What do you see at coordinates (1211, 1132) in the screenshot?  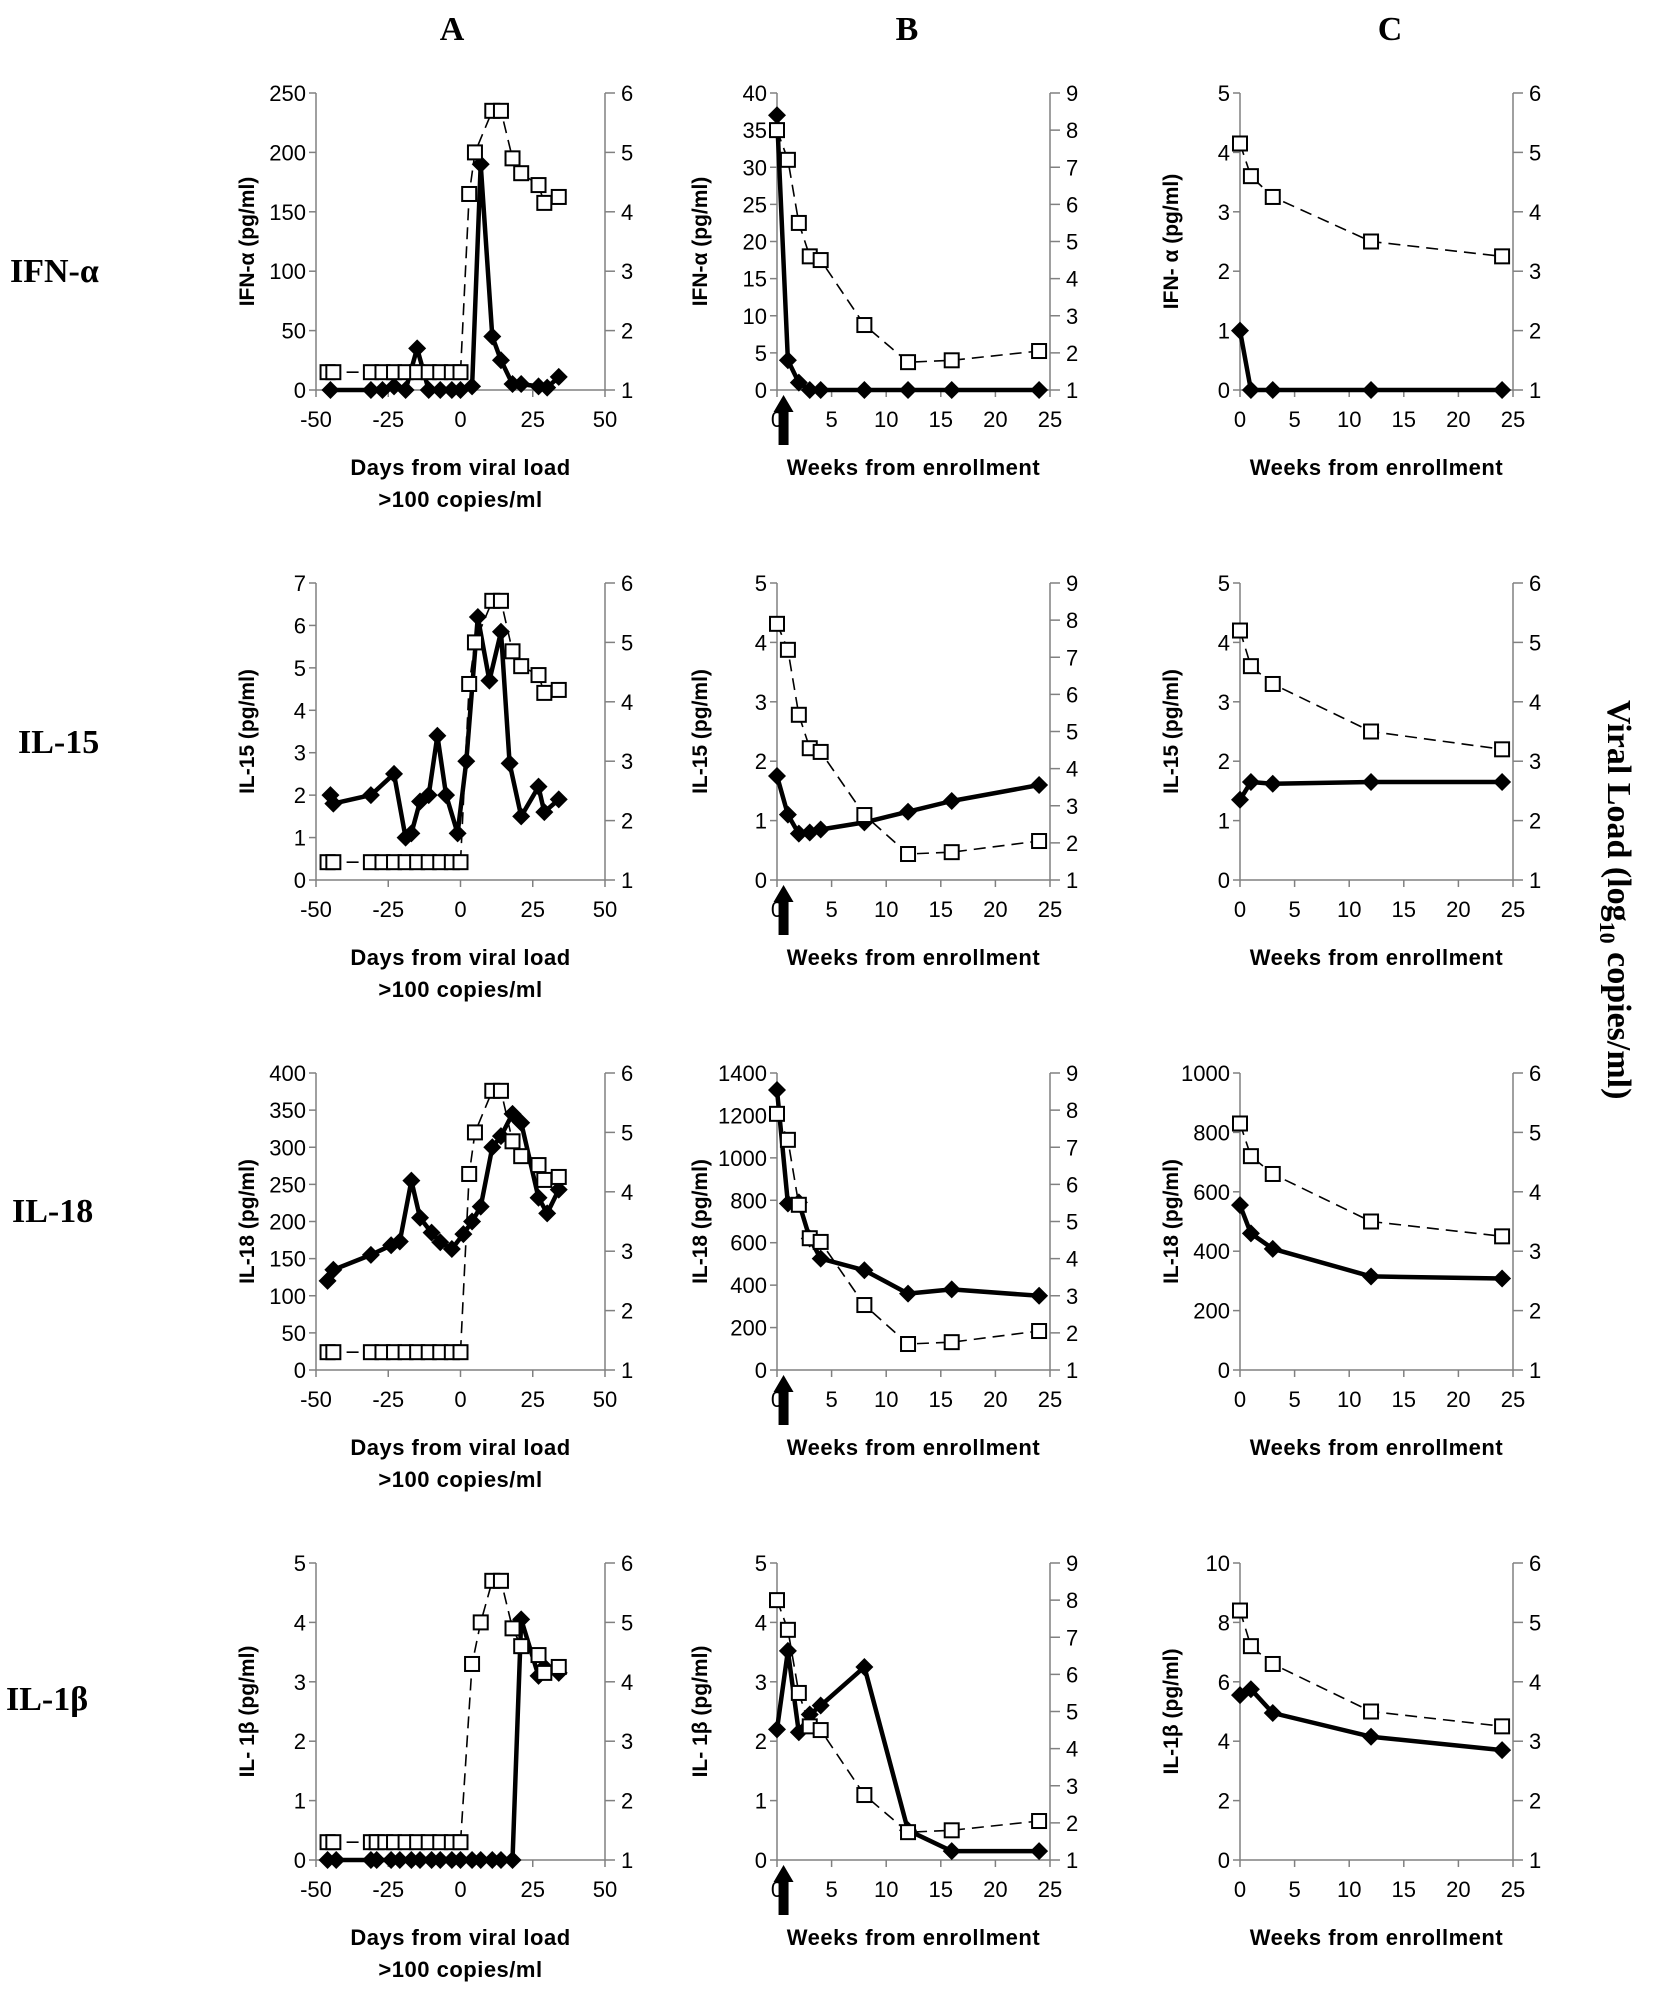 I see `y-tick-label-left: 800` at bounding box center [1211, 1132].